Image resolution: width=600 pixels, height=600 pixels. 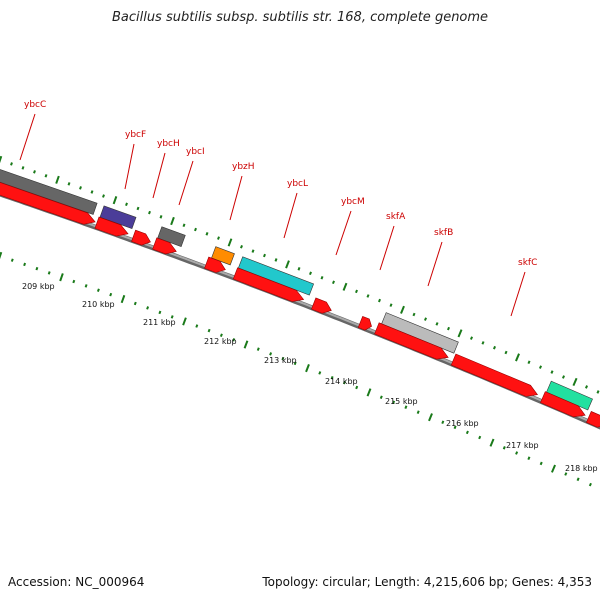 I want to click on scale-label: 217 kbp, so click(x=522, y=445).